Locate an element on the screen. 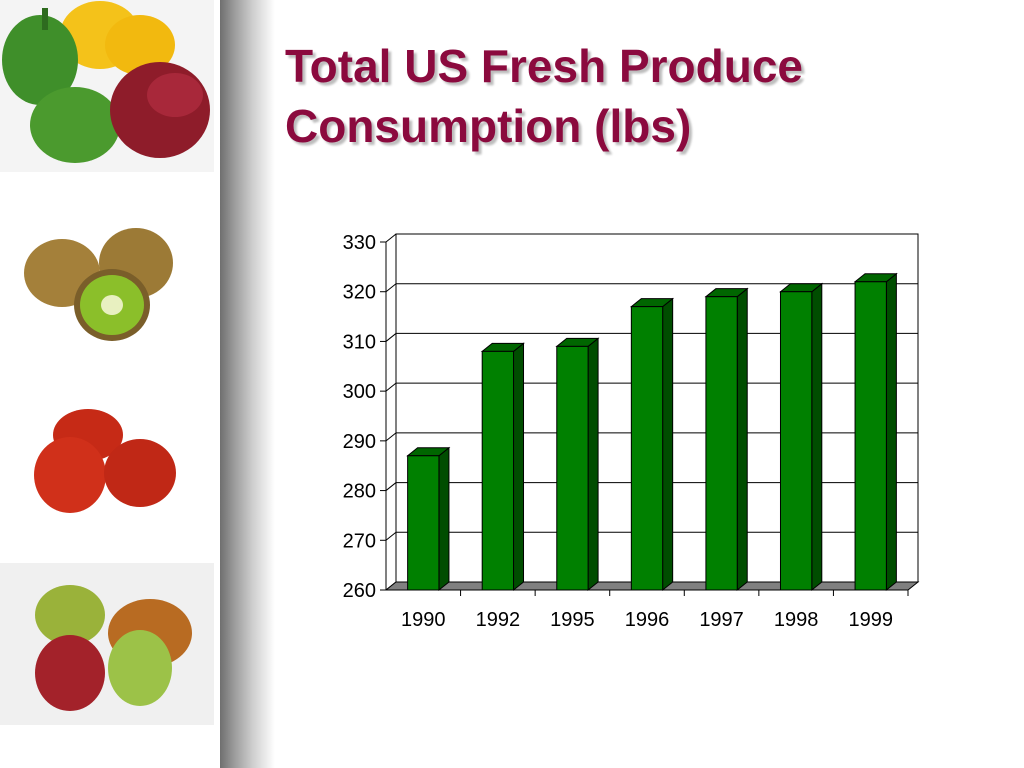 Image resolution: width=1024 pixels, height=768 pixels. bar-side-1992 is located at coordinates (519, 467).